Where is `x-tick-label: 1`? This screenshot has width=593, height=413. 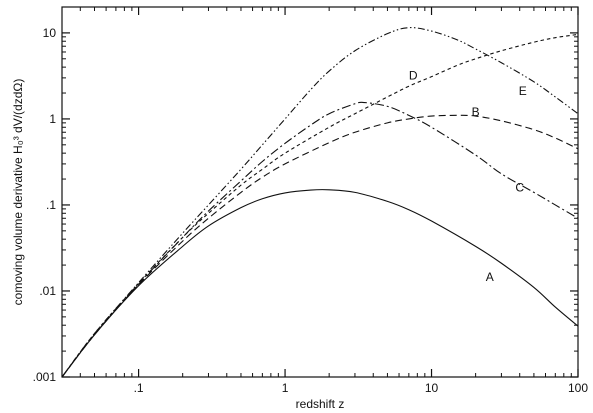
x-tick-label: 1 is located at coordinates (285, 388).